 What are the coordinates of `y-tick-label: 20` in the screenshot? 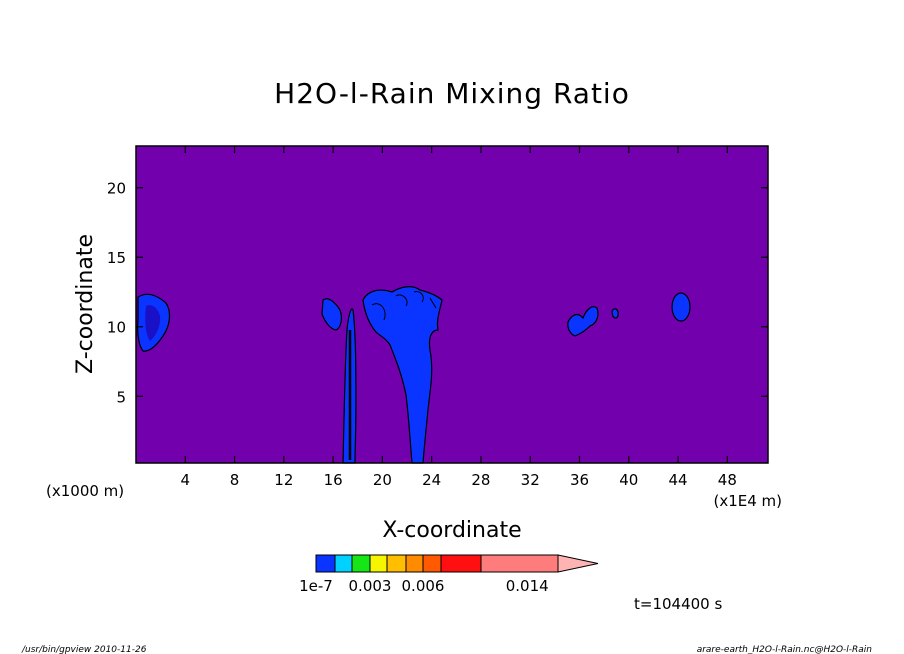 It's located at (116, 189).